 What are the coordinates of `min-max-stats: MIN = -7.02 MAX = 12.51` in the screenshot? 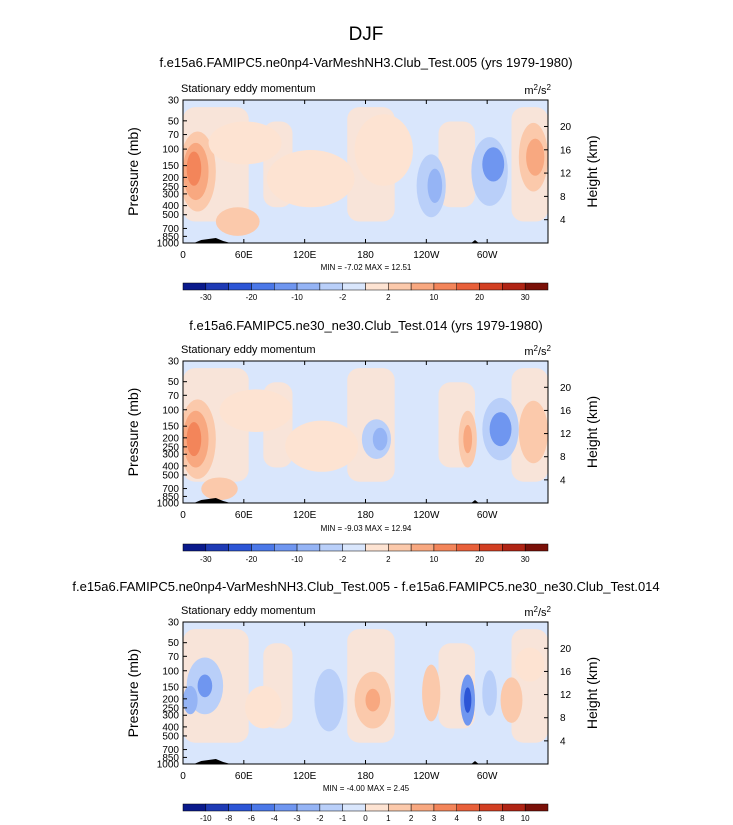 It's located at (366, 267).